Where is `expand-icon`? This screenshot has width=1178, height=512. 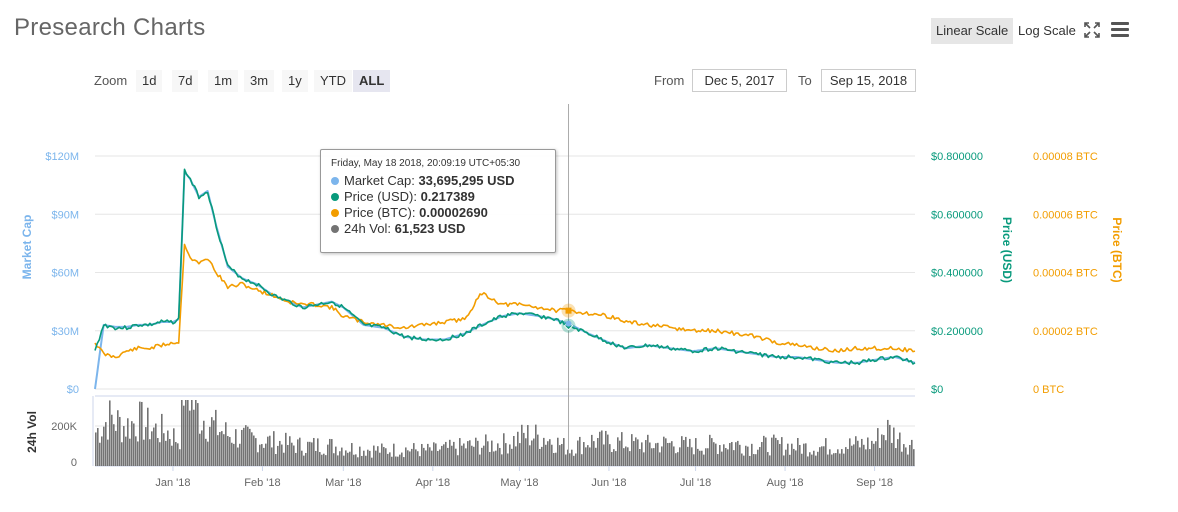
expand-icon is located at coordinates (1092, 30).